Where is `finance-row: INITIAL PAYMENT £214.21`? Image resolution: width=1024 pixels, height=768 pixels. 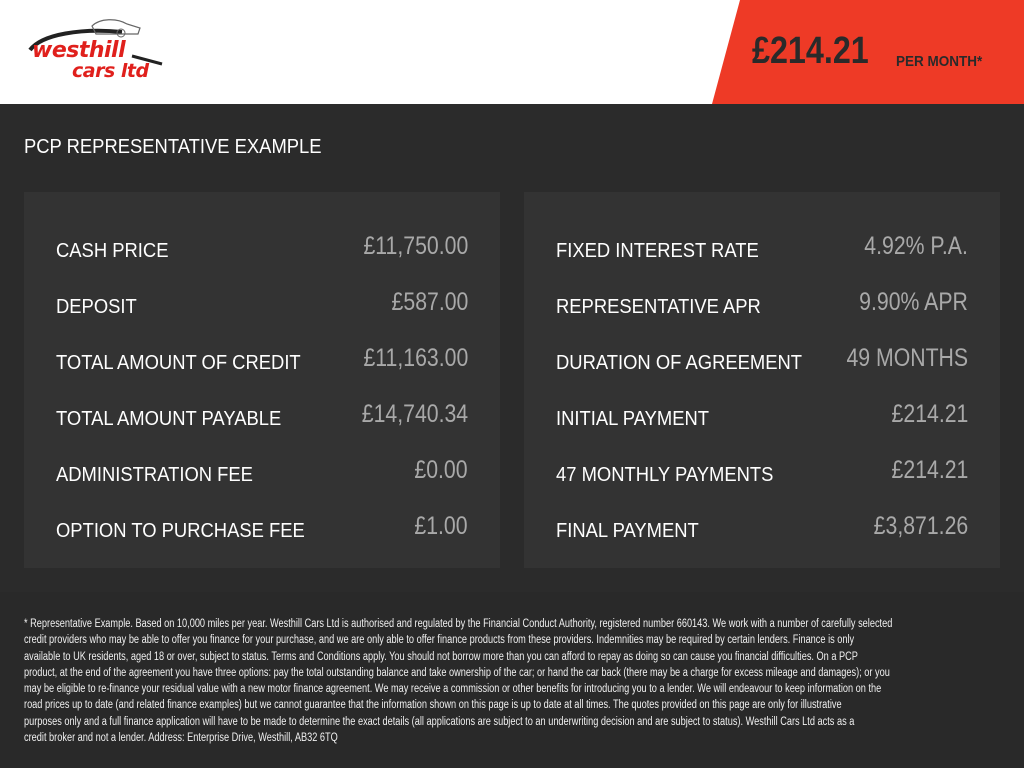
finance-row: INITIAL PAYMENT £214.21 is located at coordinates (762, 414).